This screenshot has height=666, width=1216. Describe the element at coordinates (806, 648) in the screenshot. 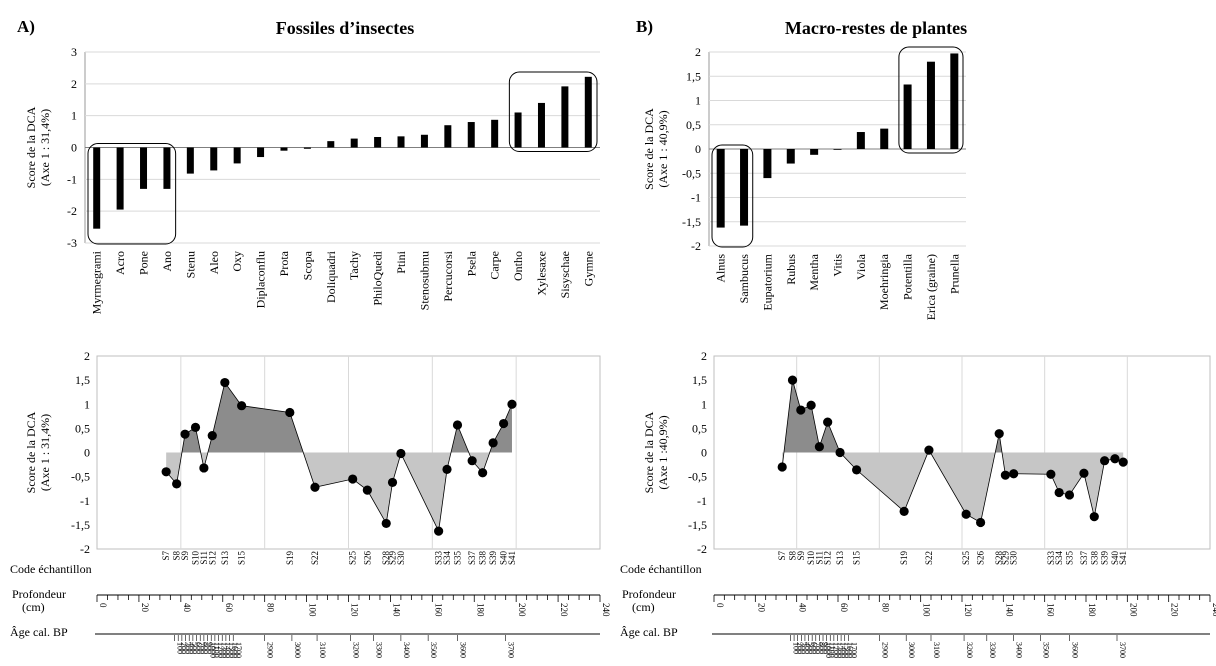

I see `age-tick-label: 400` at that location.